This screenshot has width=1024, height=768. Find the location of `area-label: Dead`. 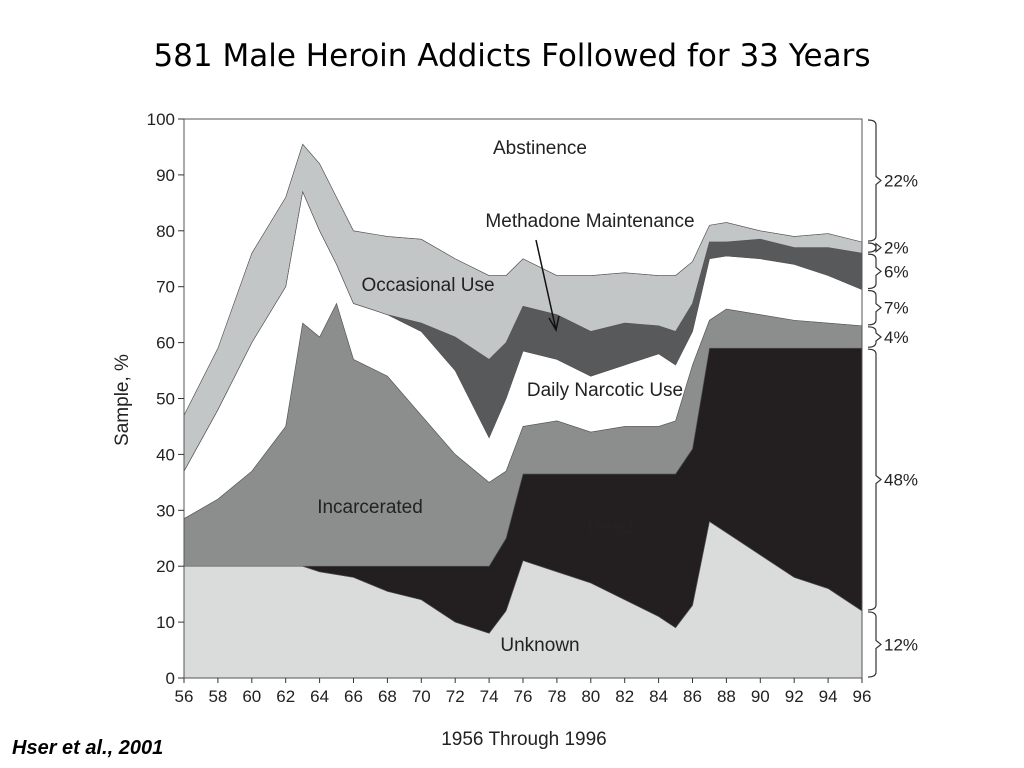

area-label: Dead is located at coordinates (609, 527).